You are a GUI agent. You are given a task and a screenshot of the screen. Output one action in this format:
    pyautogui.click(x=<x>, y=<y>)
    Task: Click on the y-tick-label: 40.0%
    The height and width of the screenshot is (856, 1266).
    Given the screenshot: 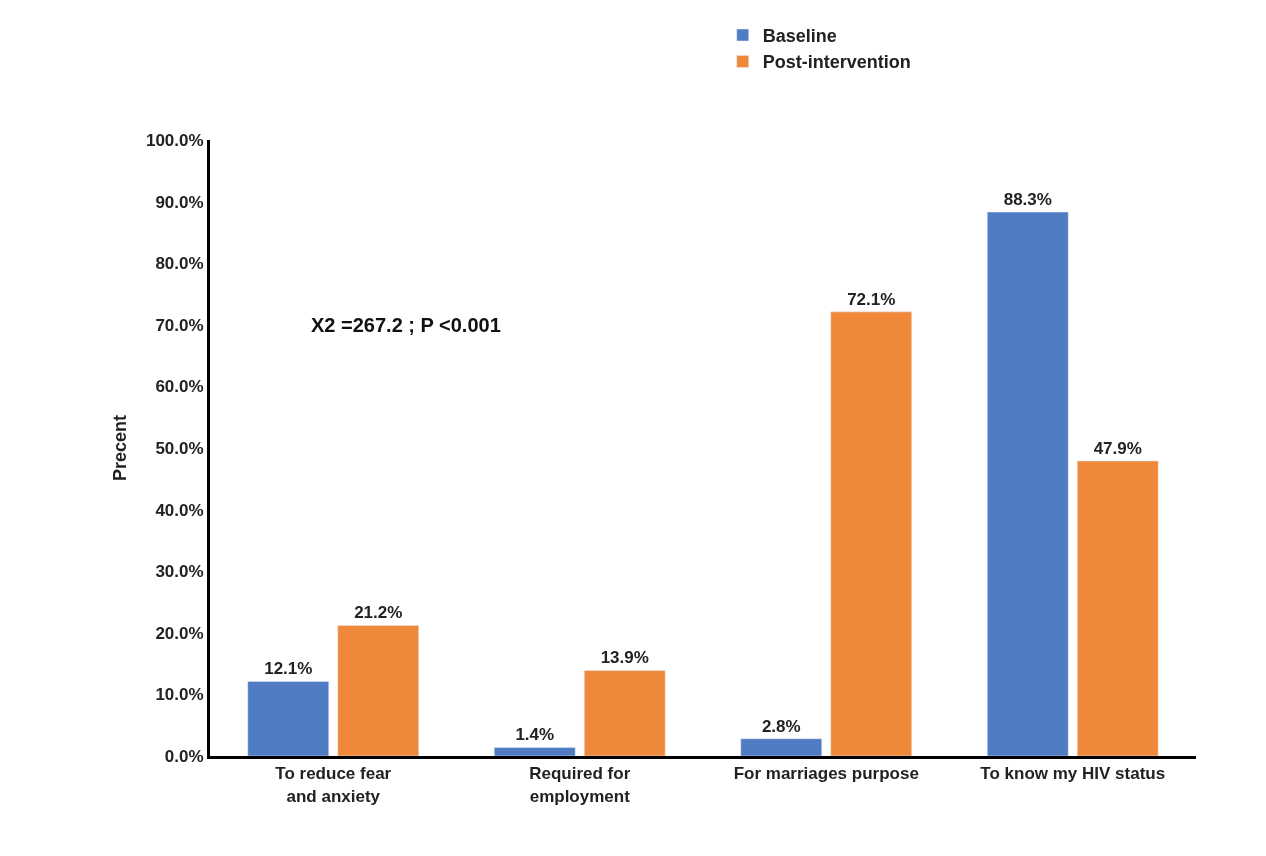 What is the action you would take?
    pyautogui.click(x=179, y=510)
    